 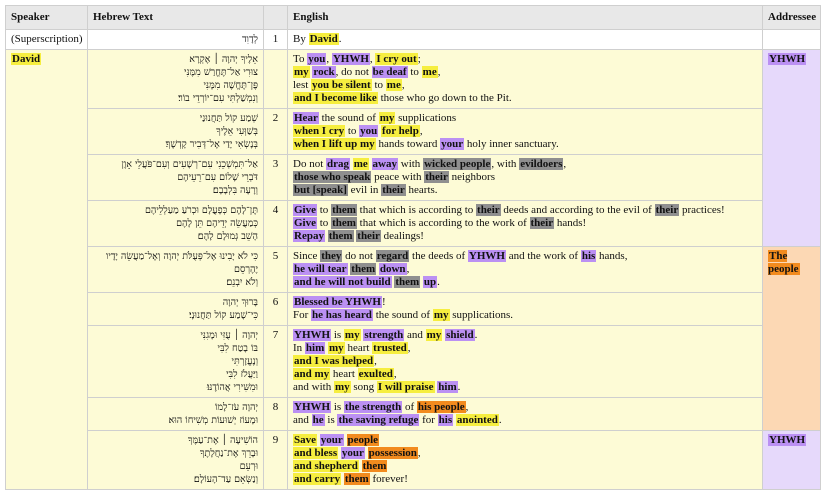 I want to click on text: dealings!, so click(x=402, y=236).